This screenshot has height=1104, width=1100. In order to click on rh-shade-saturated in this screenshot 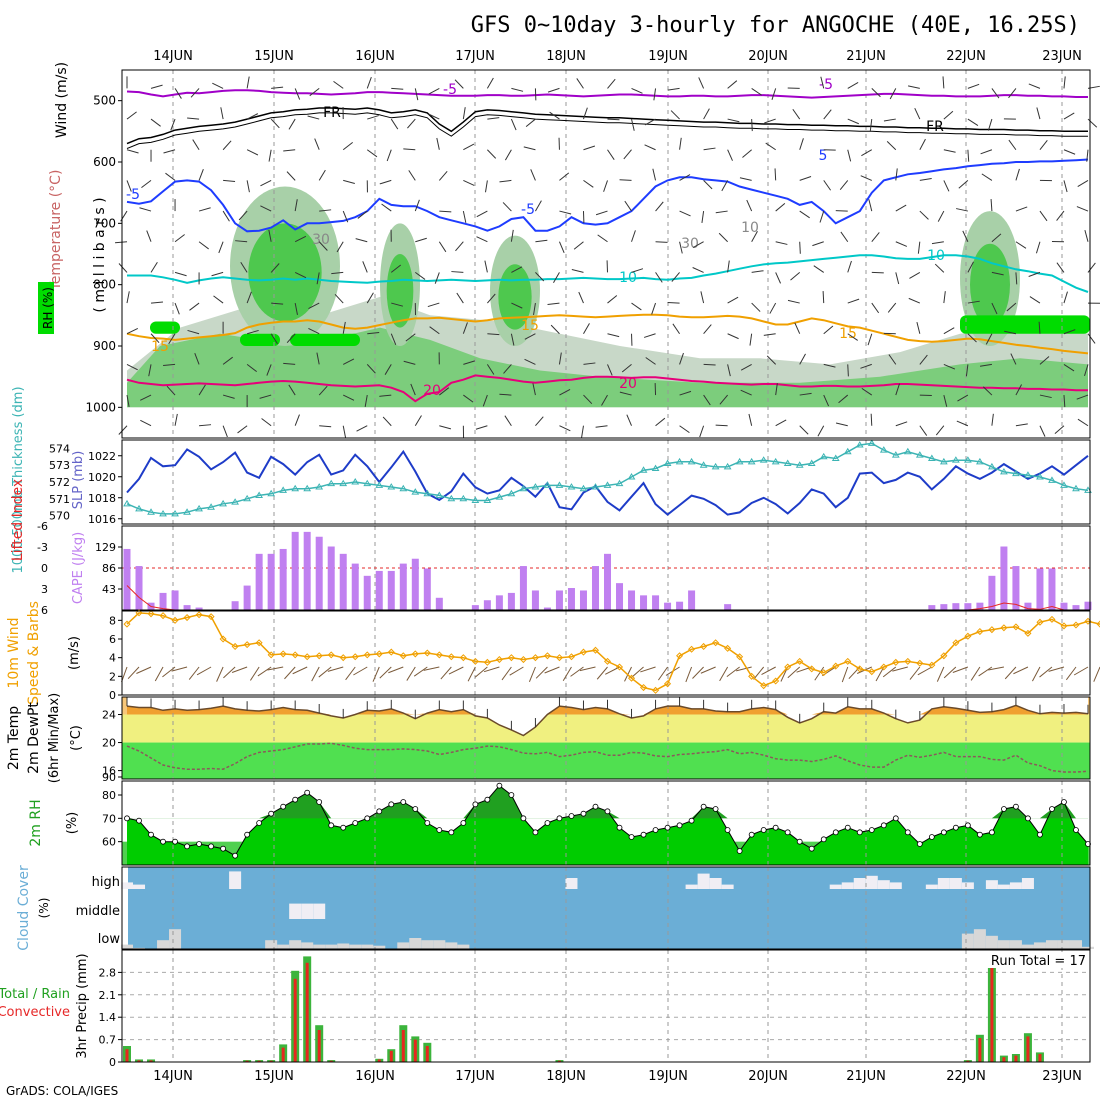, I will do `click(325, 340)`.